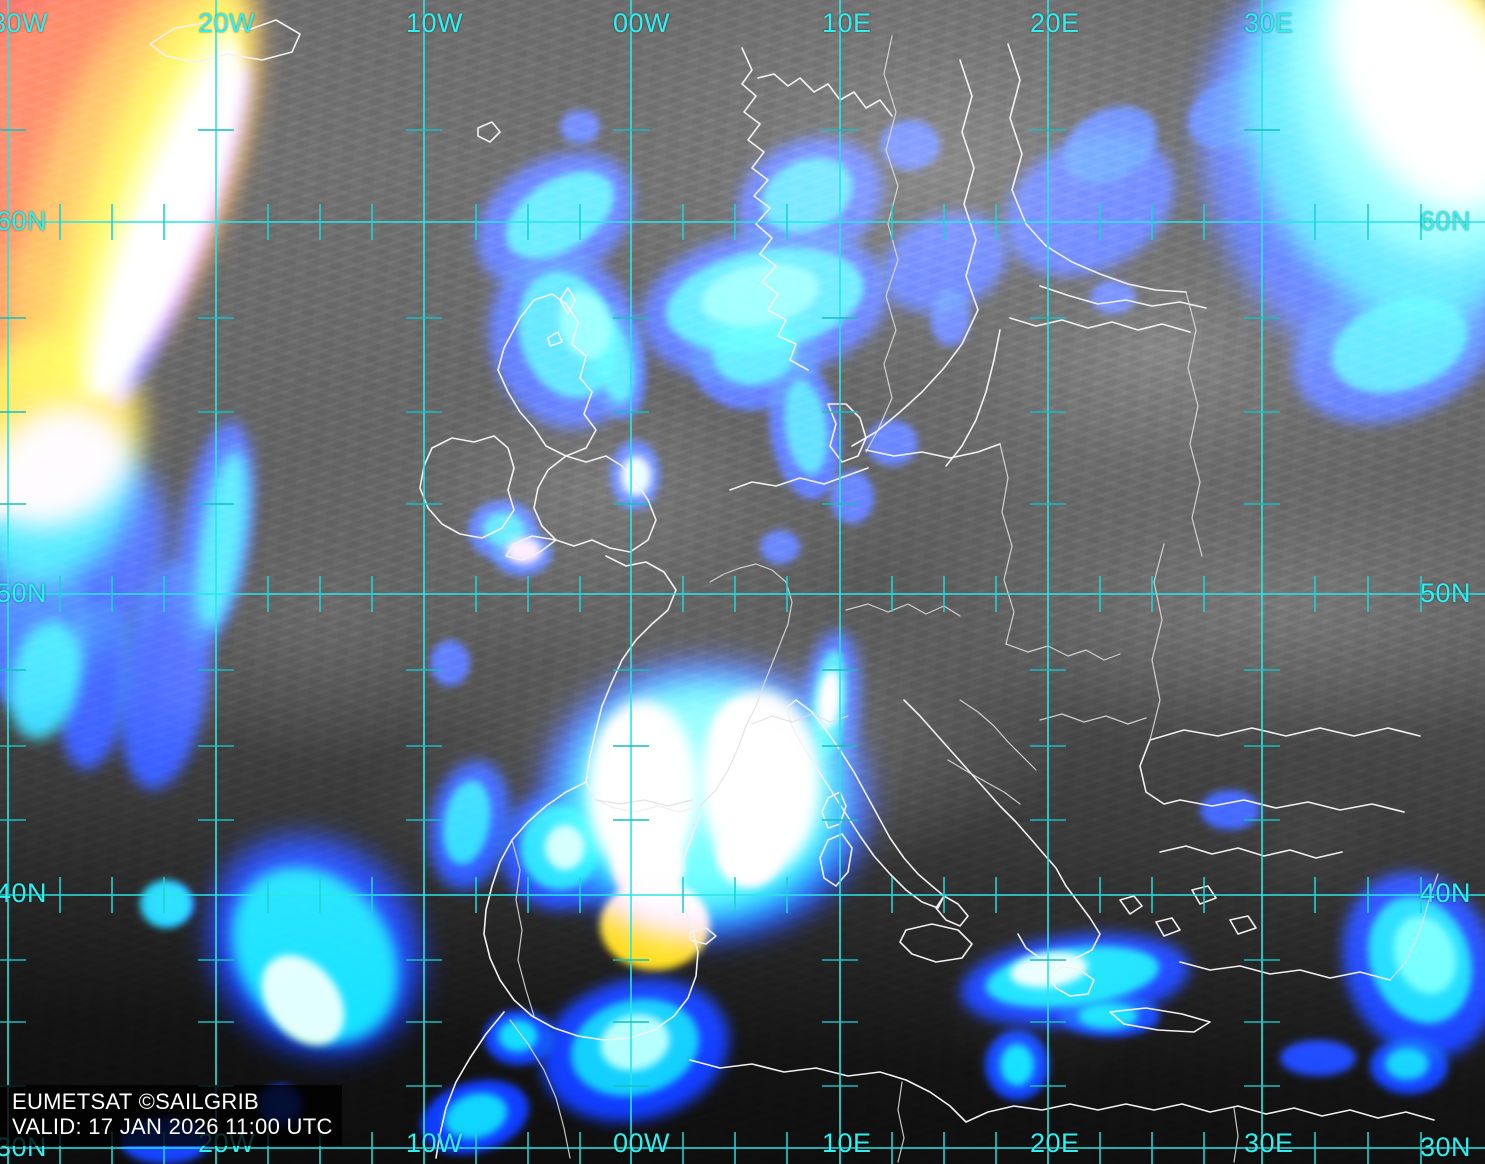 The height and width of the screenshot is (1164, 1485). Describe the element at coordinates (1285, 734) in the screenshot. I see `coast-blacksea-north` at that location.